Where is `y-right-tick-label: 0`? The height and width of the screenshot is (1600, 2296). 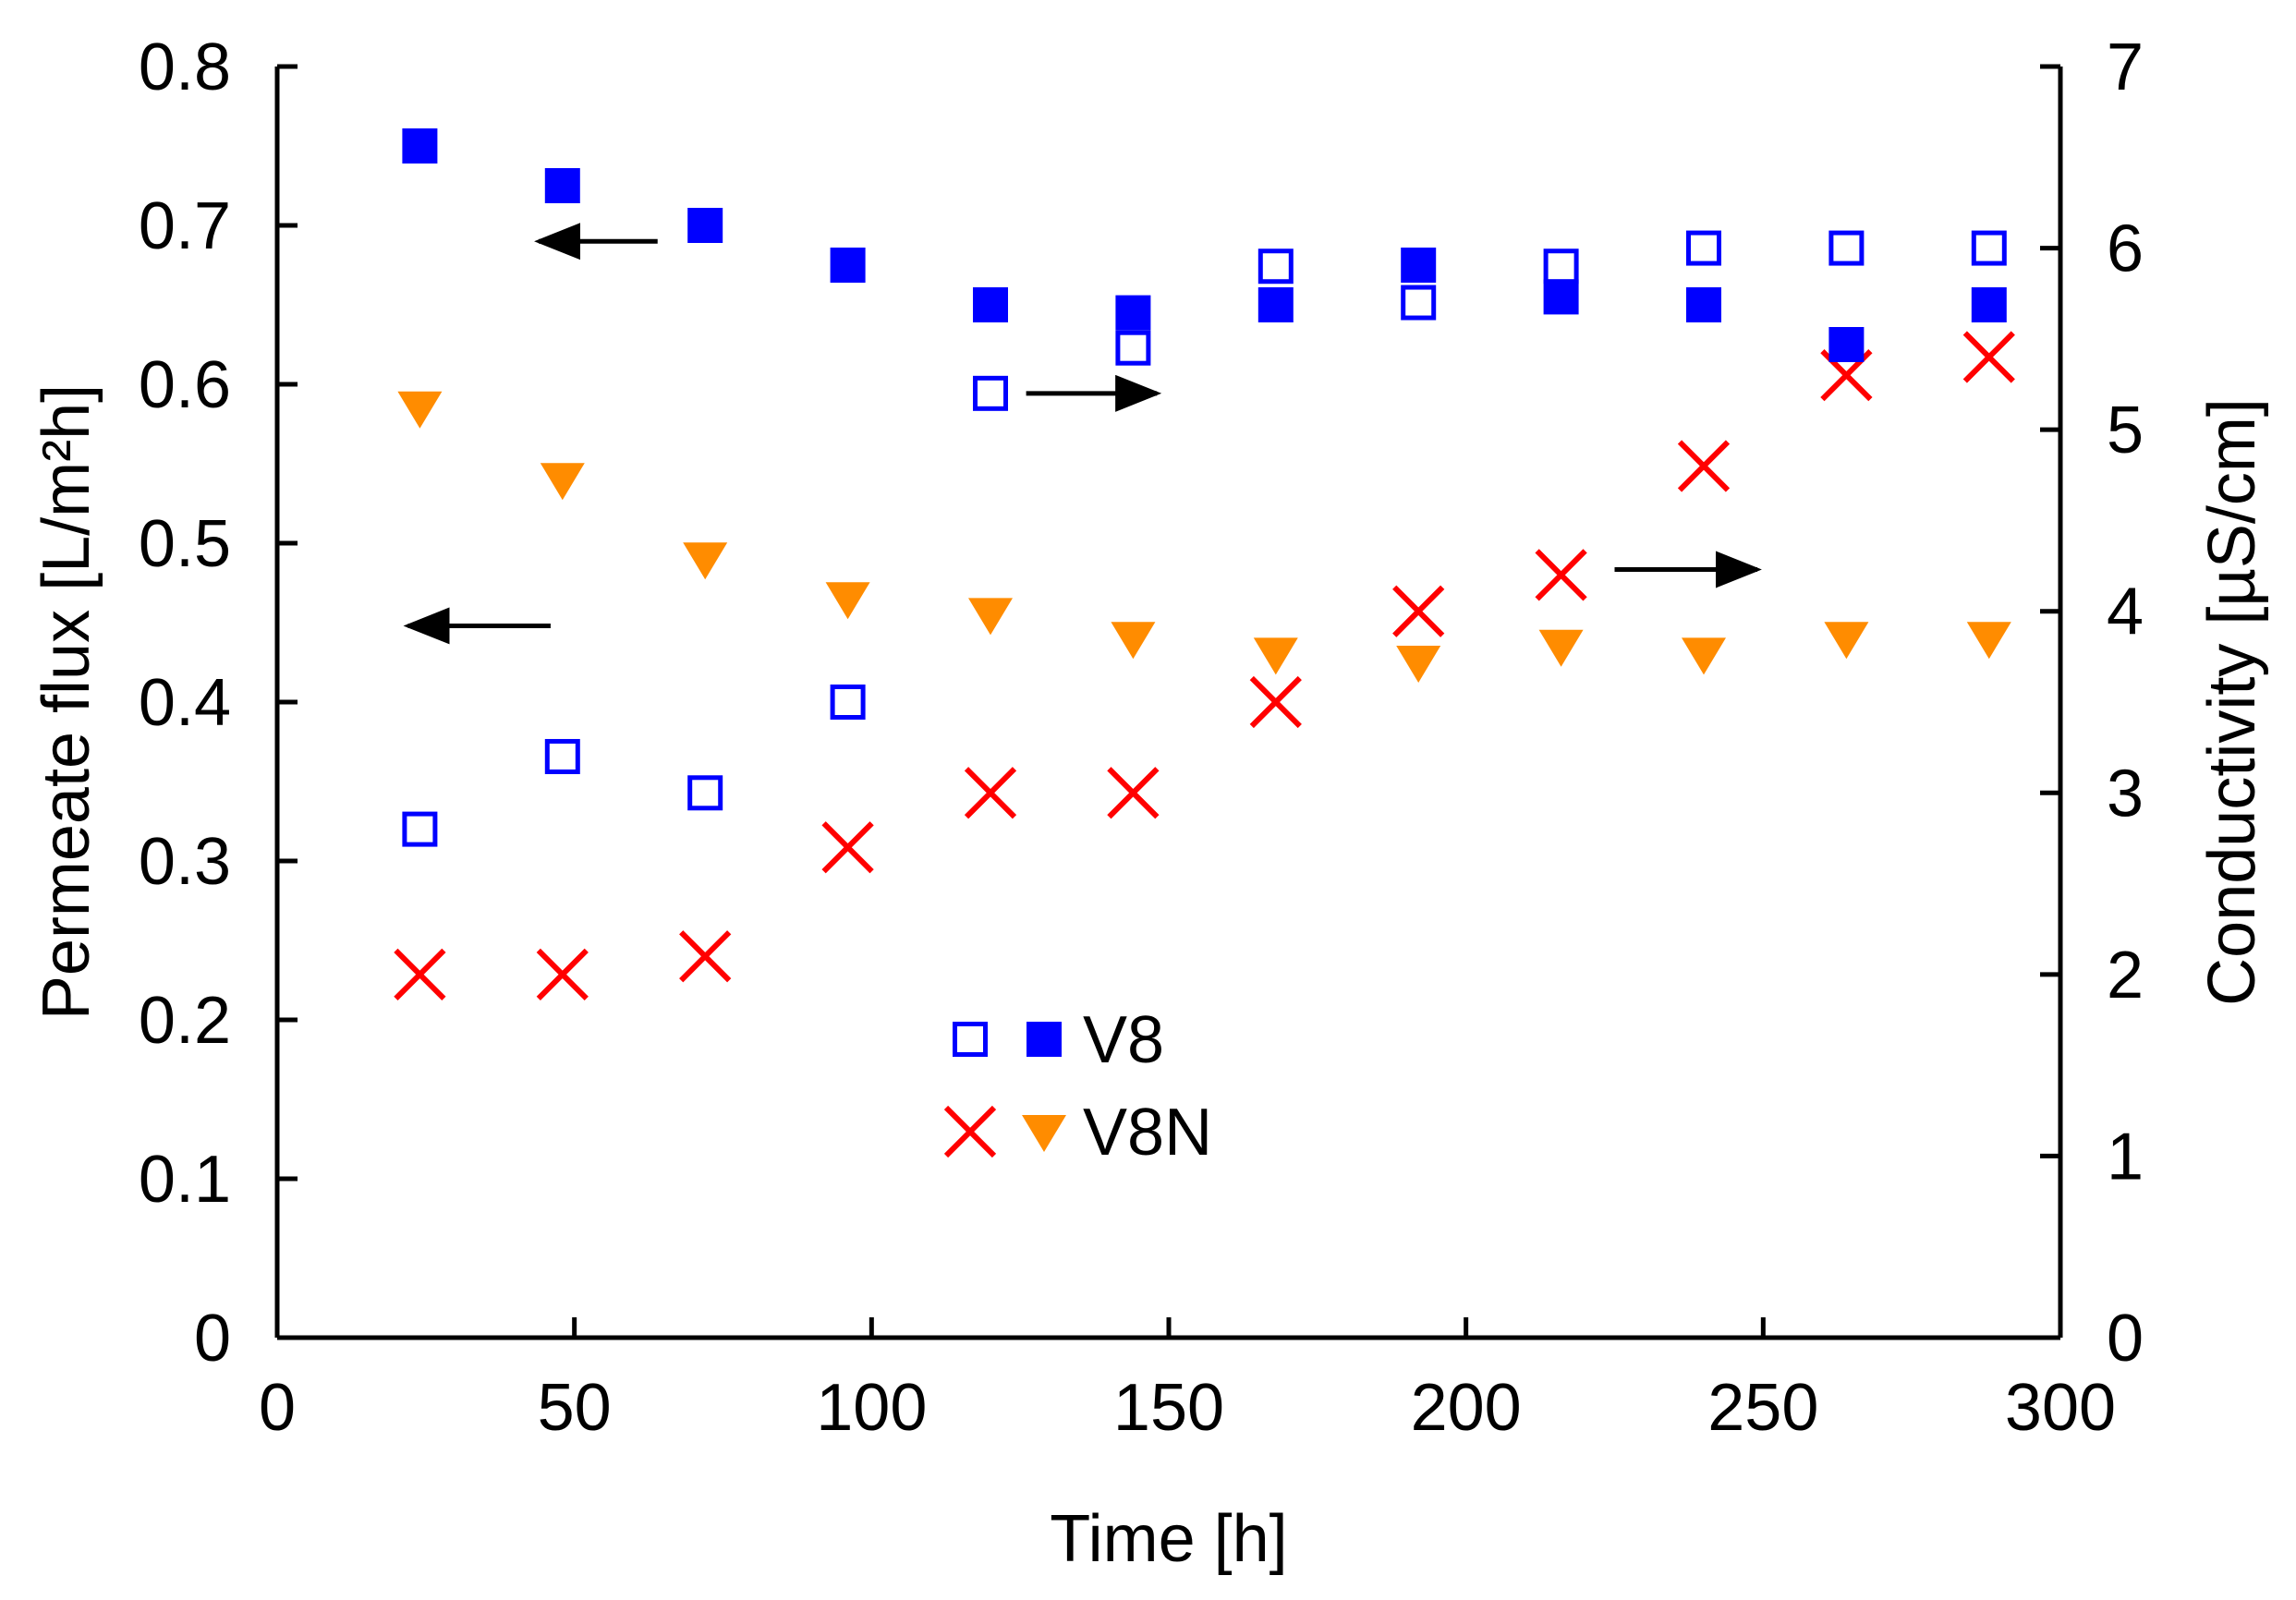
y-right-tick-label: 0 is located at coordinates (2125, 1339).